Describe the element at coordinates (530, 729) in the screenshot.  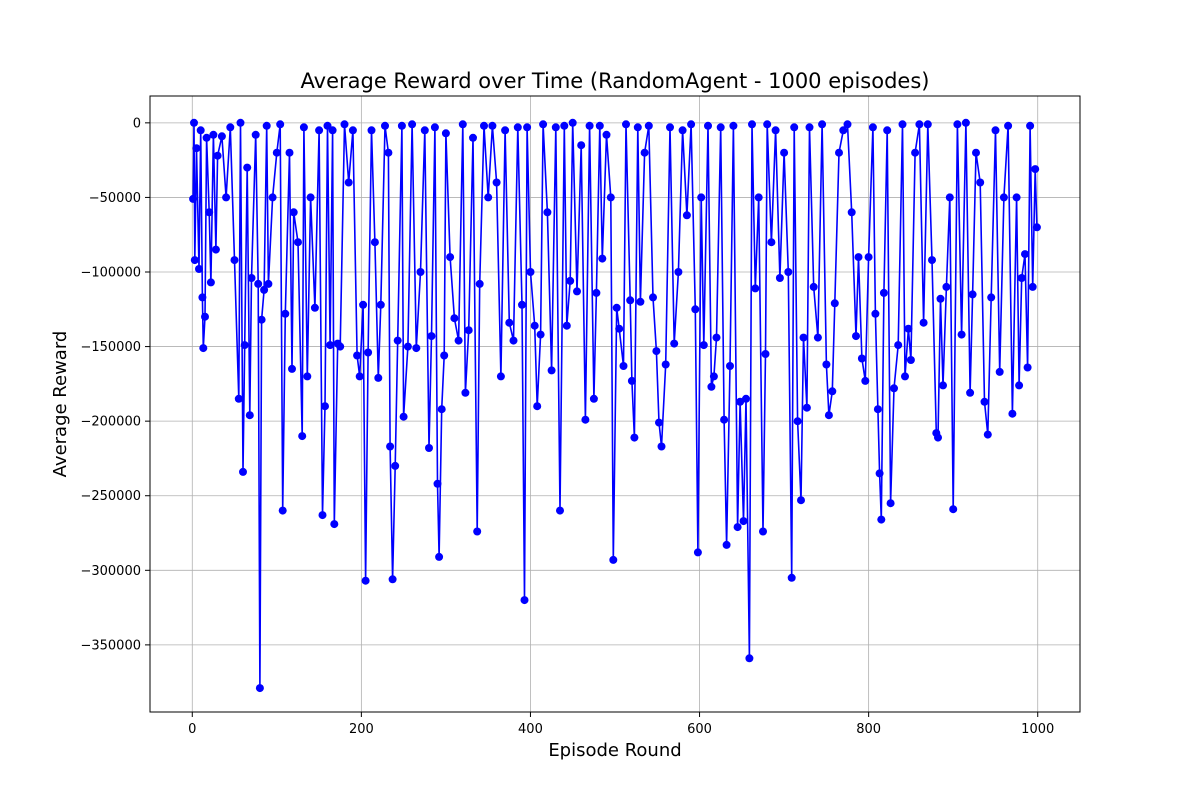
I see `x-tick-label: 400` at that location.